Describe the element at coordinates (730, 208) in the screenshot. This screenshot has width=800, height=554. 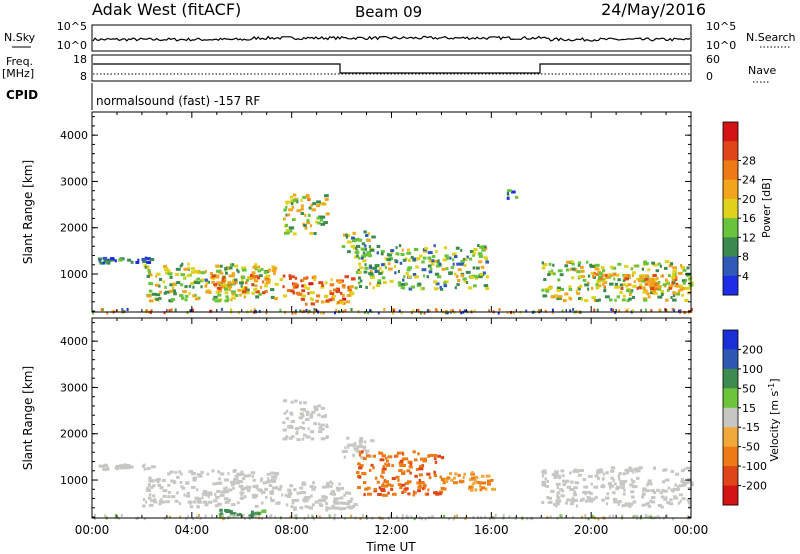
I see `colorbar-frame` at that location.